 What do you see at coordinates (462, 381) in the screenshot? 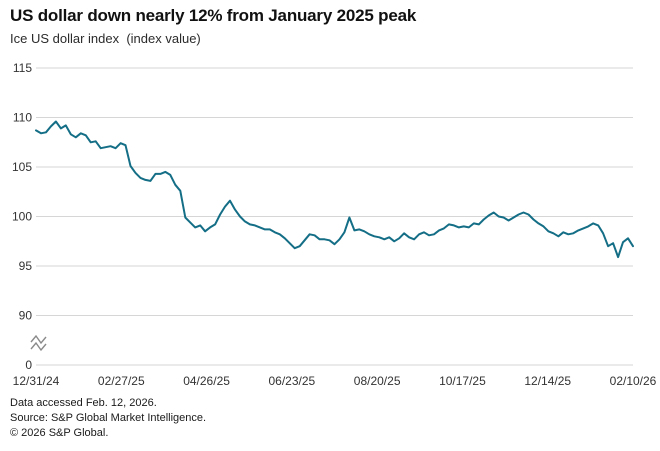
I see `x-tick-label: 10/17/25` at bounding box center [462, 381].